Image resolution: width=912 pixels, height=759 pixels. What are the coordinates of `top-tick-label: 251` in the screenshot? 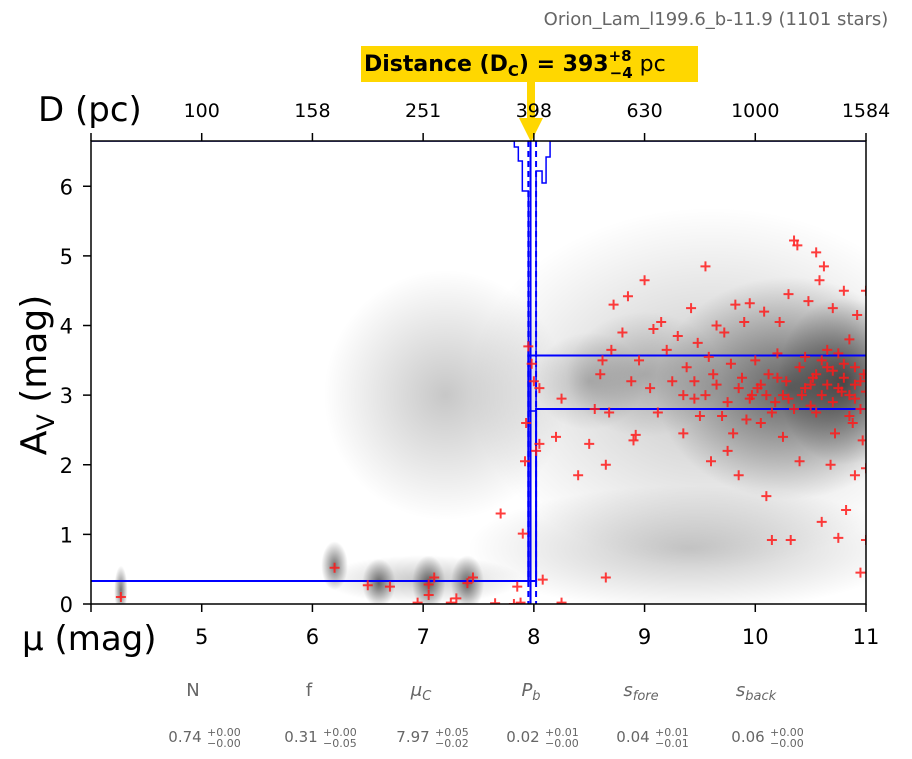 It's located at (423, 111).